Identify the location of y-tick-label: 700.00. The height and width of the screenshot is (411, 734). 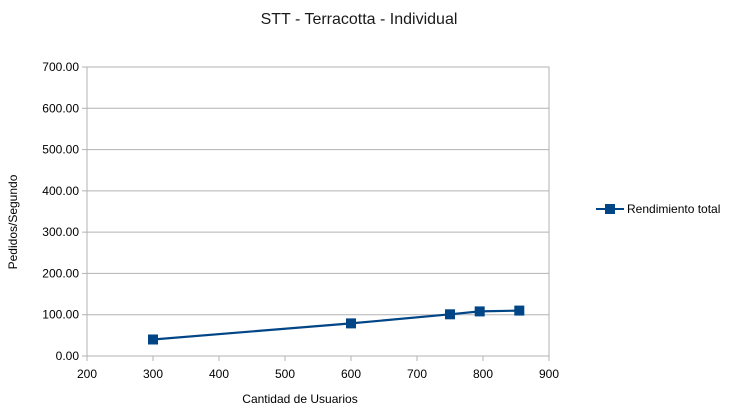
(60, 67).